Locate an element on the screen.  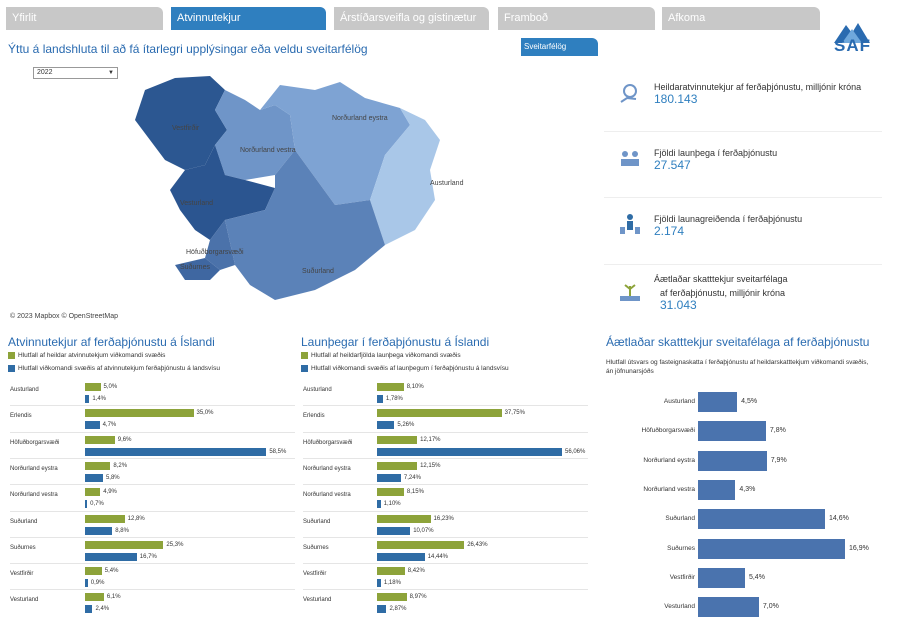
category-label: Norðurland vestra is located at coordinates (34, 495).